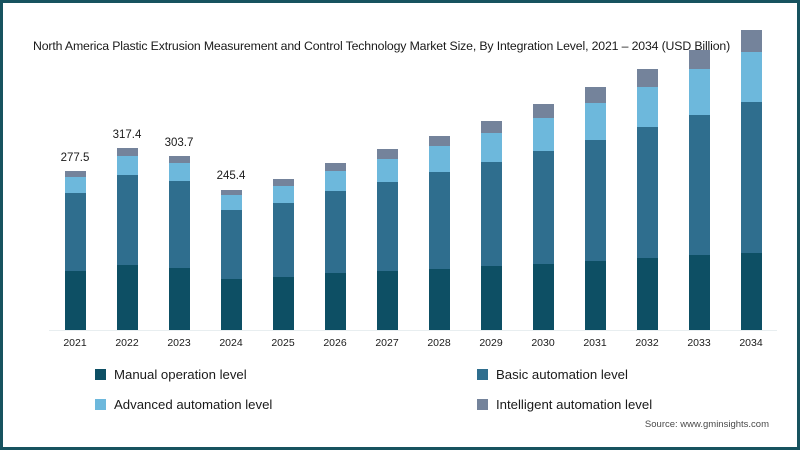 This screenshot has width=800, height=450. What do you see at coordinates (231, 176) in the screenshot?
I see `bar-value-label: 245.4` at bounding box center [231, 176].